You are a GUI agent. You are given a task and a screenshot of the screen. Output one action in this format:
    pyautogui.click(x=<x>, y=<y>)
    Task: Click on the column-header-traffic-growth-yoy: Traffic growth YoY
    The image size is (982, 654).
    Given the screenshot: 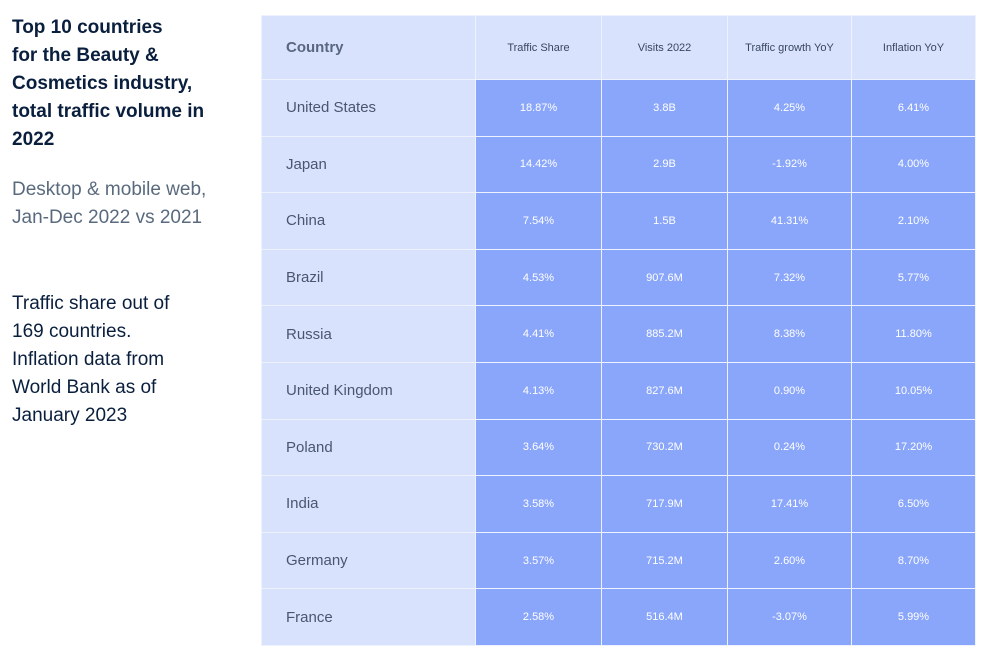 What is the action you would take?
    pyautogui.click(x=789, y=47)
    